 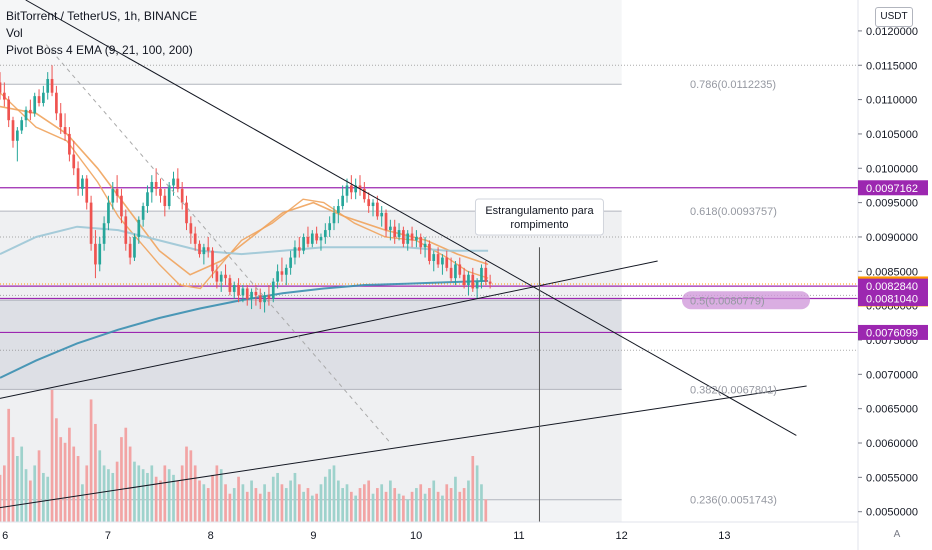 I want to click on fib-label: 0.5(0.0080779), so click(x=727, y=301).